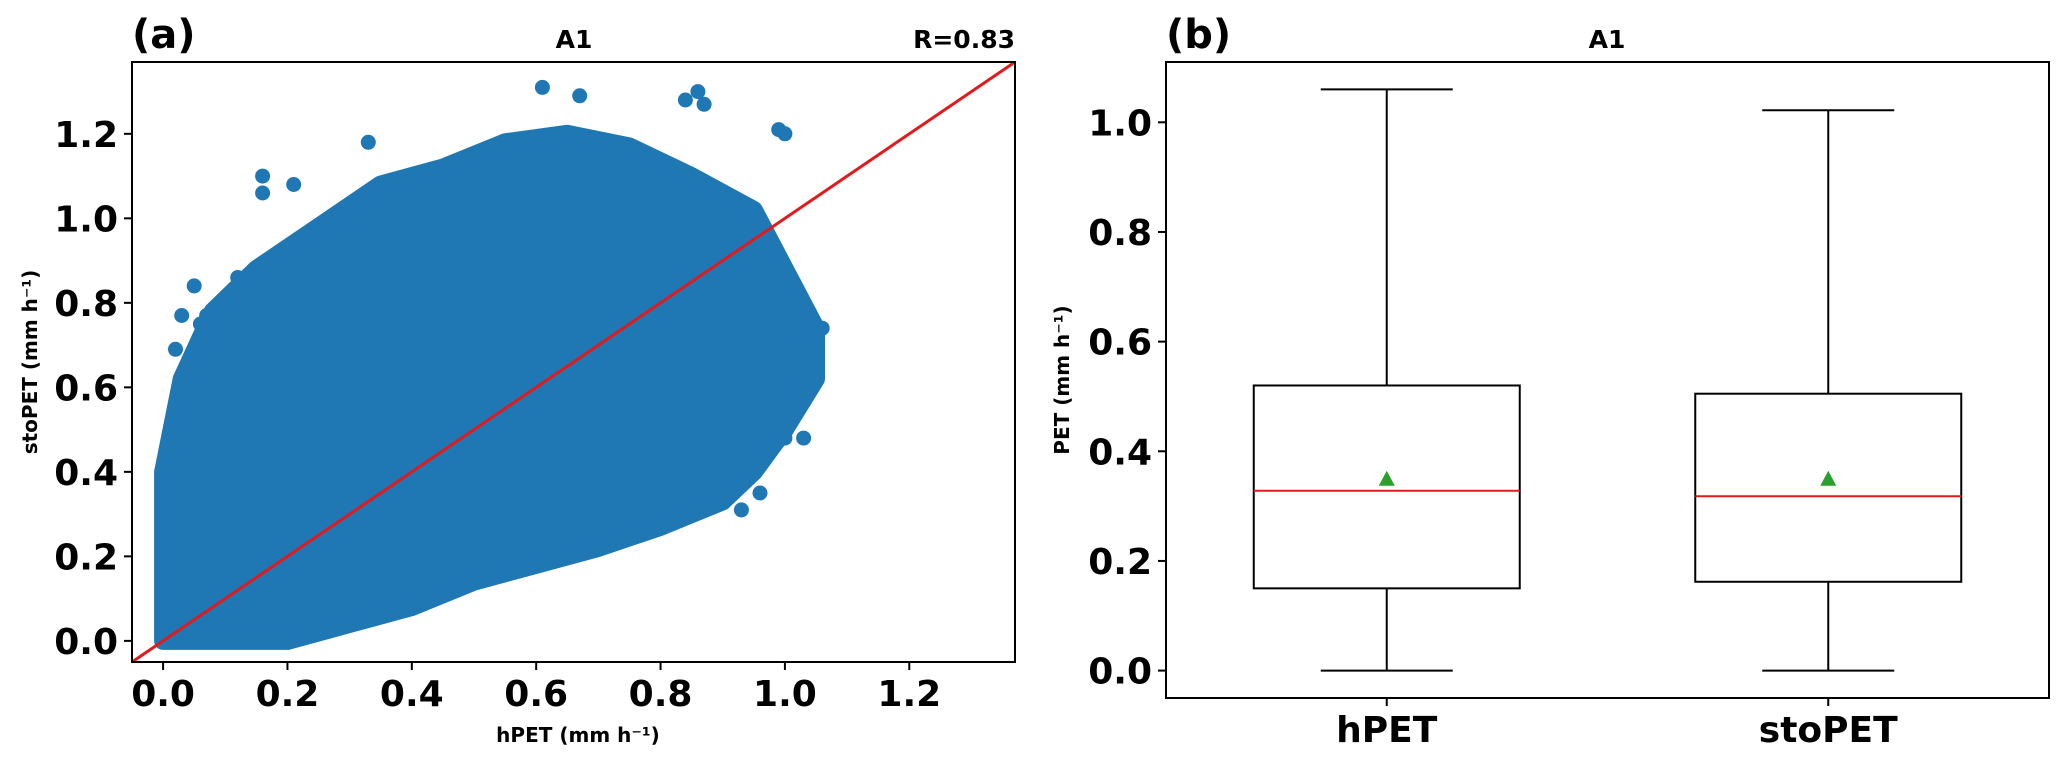  Describe the element at coordinates (86, 135) in the screenshot. I see `y-tick-label: 1.2` at that location.